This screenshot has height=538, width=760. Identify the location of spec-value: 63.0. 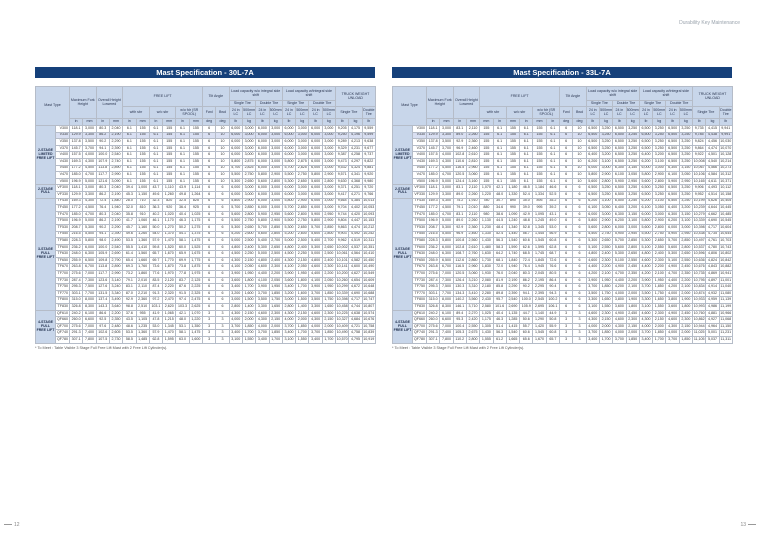
(182, 340).